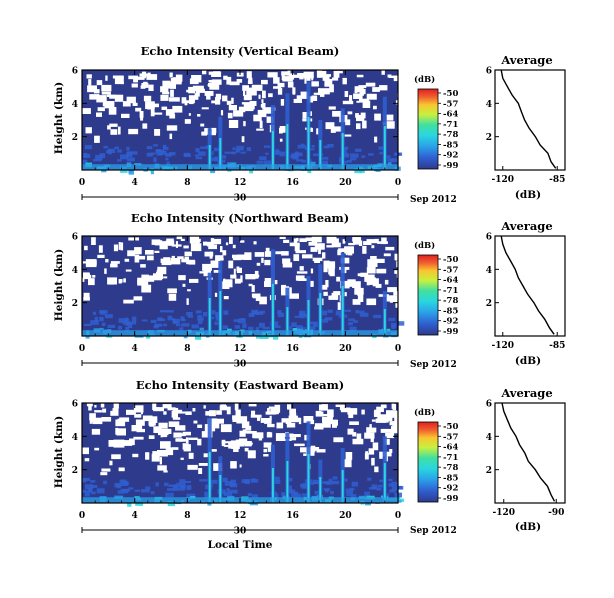  I want to click on x-tick-label: 20, so click(345, 516).